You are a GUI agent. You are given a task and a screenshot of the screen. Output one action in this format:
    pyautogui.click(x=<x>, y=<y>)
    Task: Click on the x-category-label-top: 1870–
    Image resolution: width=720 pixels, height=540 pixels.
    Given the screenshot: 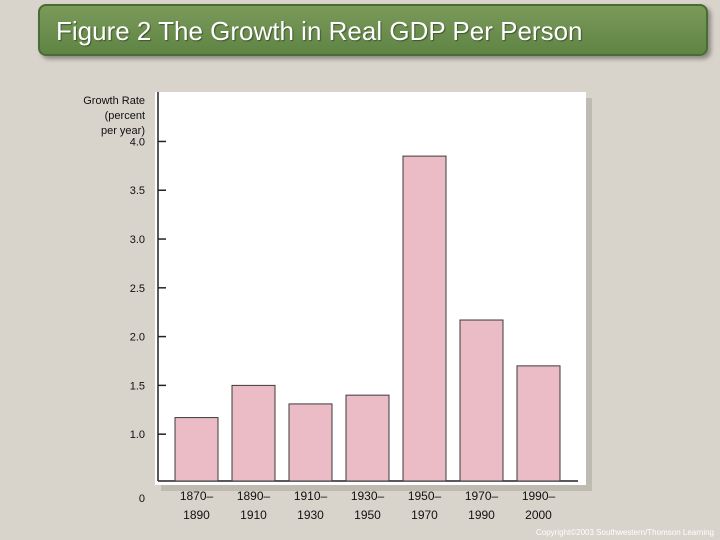 What is the action you would take?
    pyautogui.click(x=197, y=496)
    